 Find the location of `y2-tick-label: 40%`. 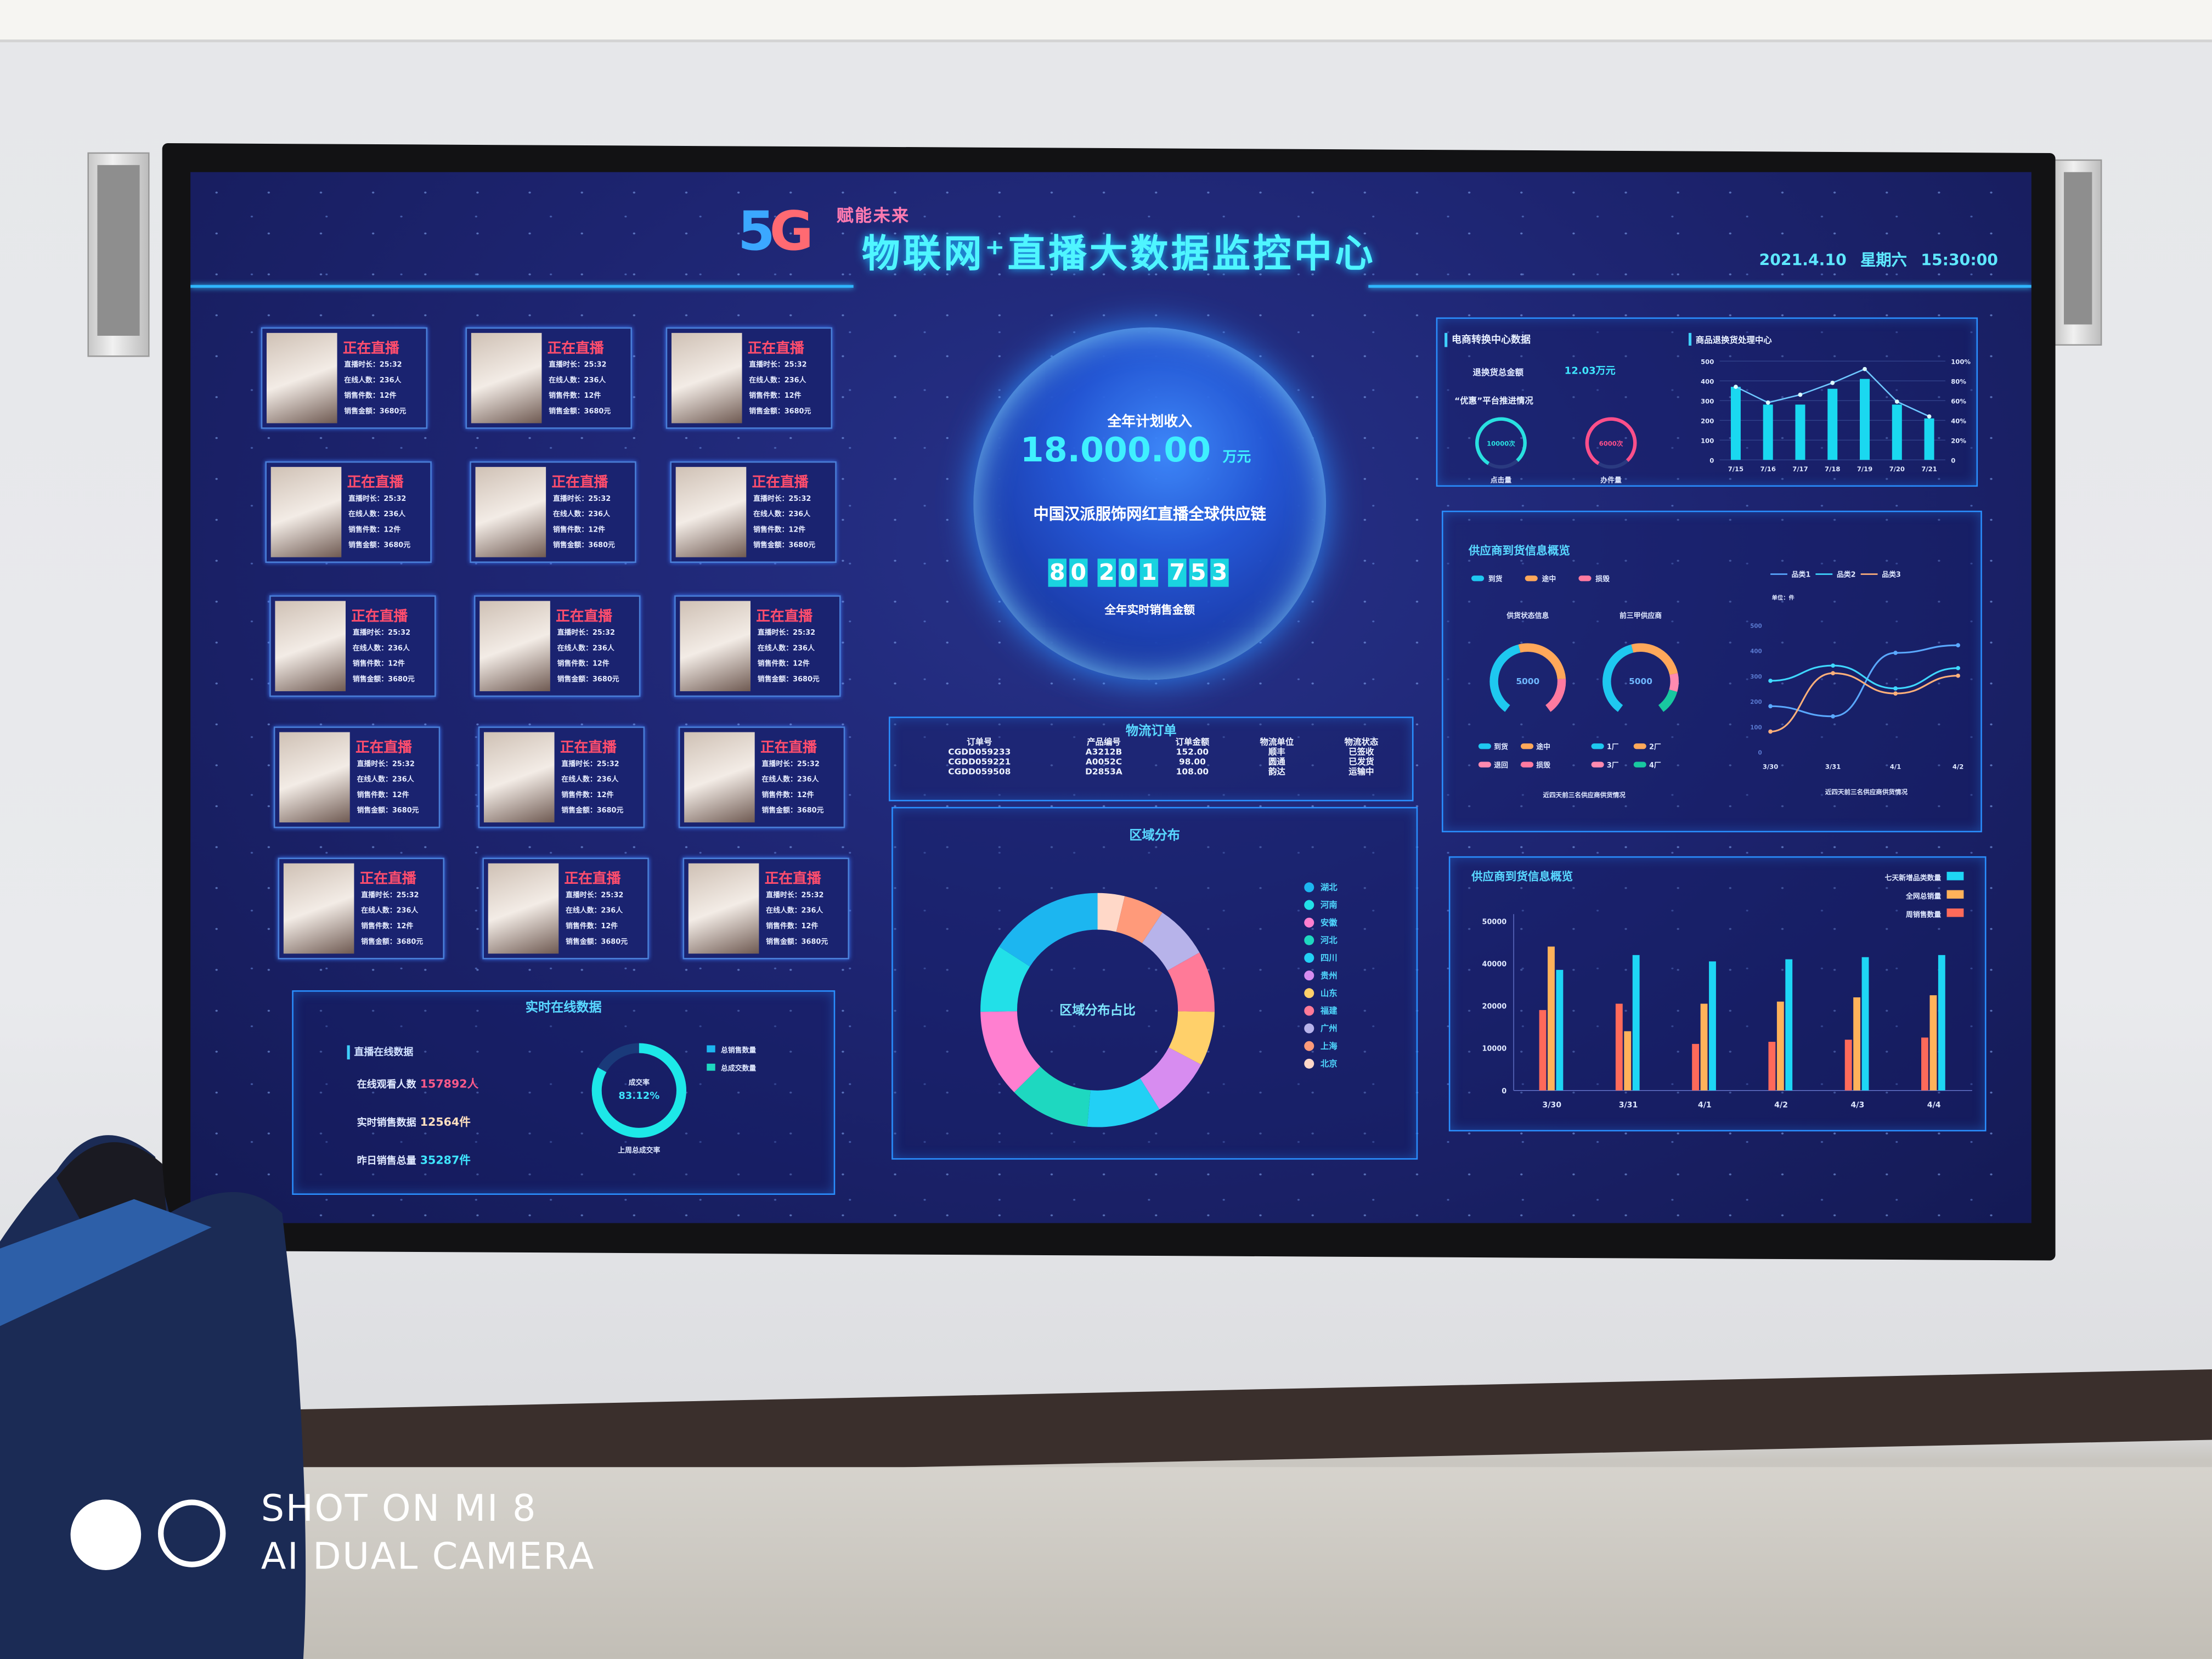

y2-tick-label: 40% is located at coordinates (1958, 421).